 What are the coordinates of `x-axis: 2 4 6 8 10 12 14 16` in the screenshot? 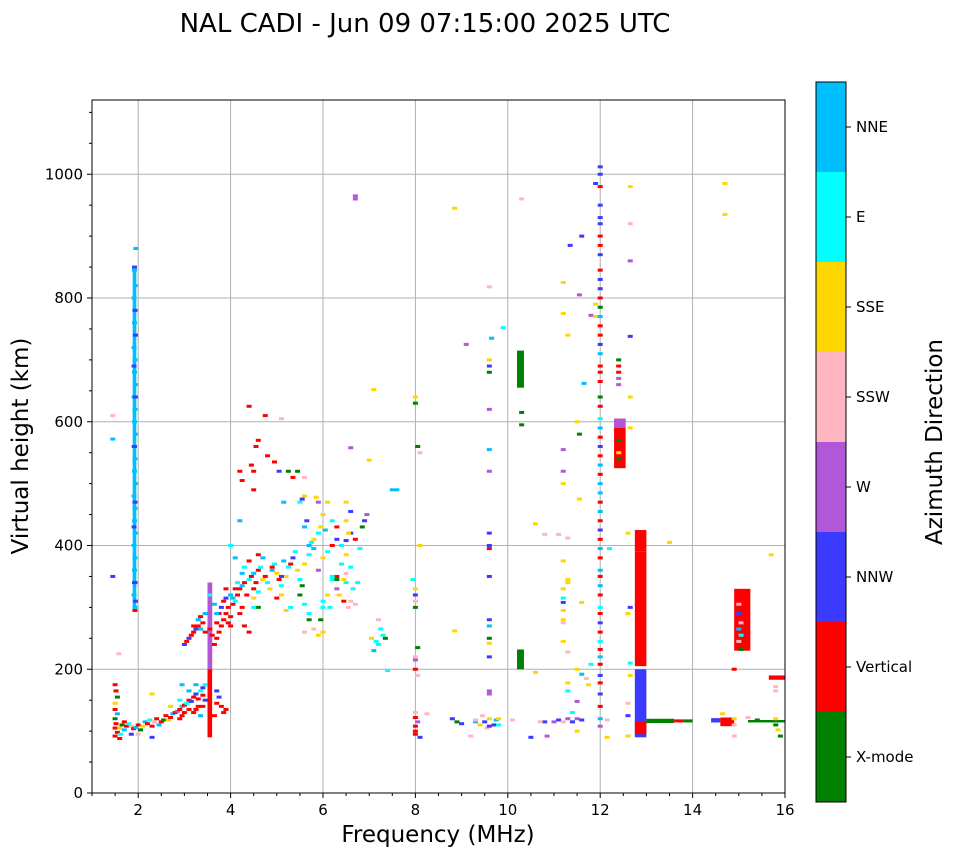 It's located at (443, 806).